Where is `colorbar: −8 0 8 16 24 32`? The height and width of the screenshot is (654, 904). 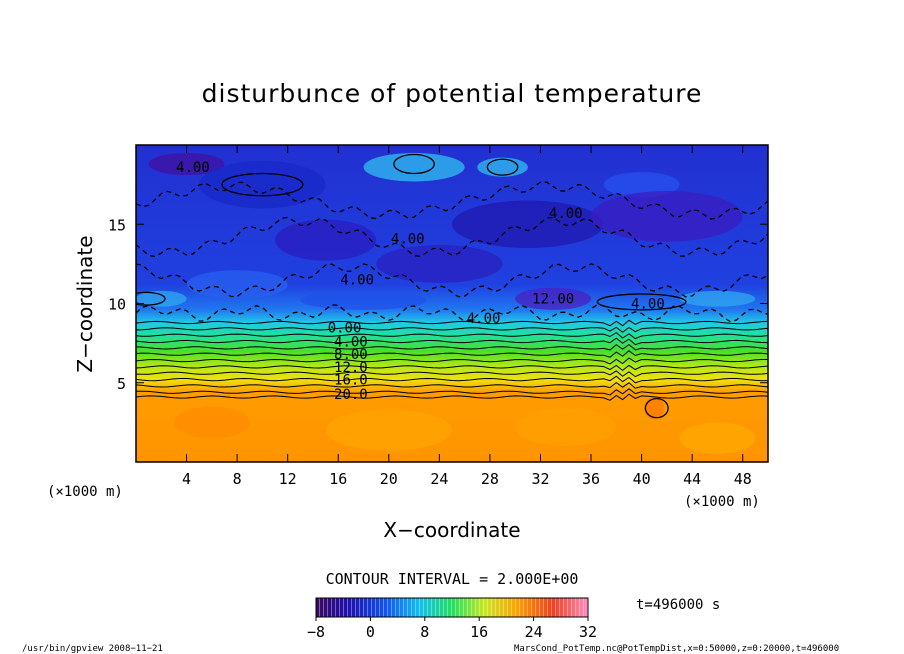
colorbar: −8 0 8 16 24 32 is located at coordinates (452, 619).